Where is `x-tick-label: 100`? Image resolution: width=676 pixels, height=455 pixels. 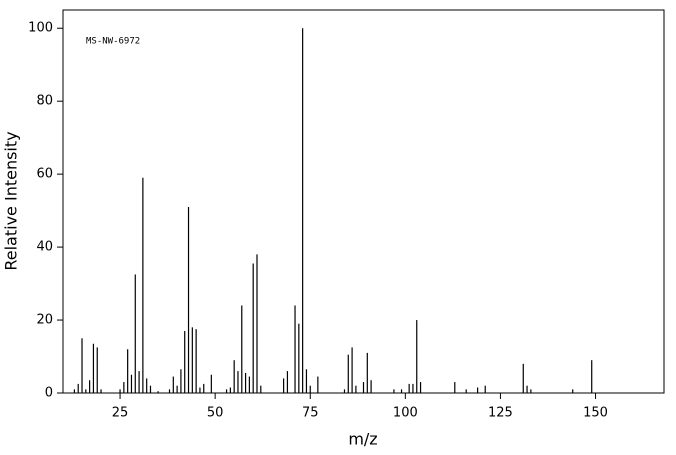 x-tick-label: 100 is located at coordinates (405, 413).